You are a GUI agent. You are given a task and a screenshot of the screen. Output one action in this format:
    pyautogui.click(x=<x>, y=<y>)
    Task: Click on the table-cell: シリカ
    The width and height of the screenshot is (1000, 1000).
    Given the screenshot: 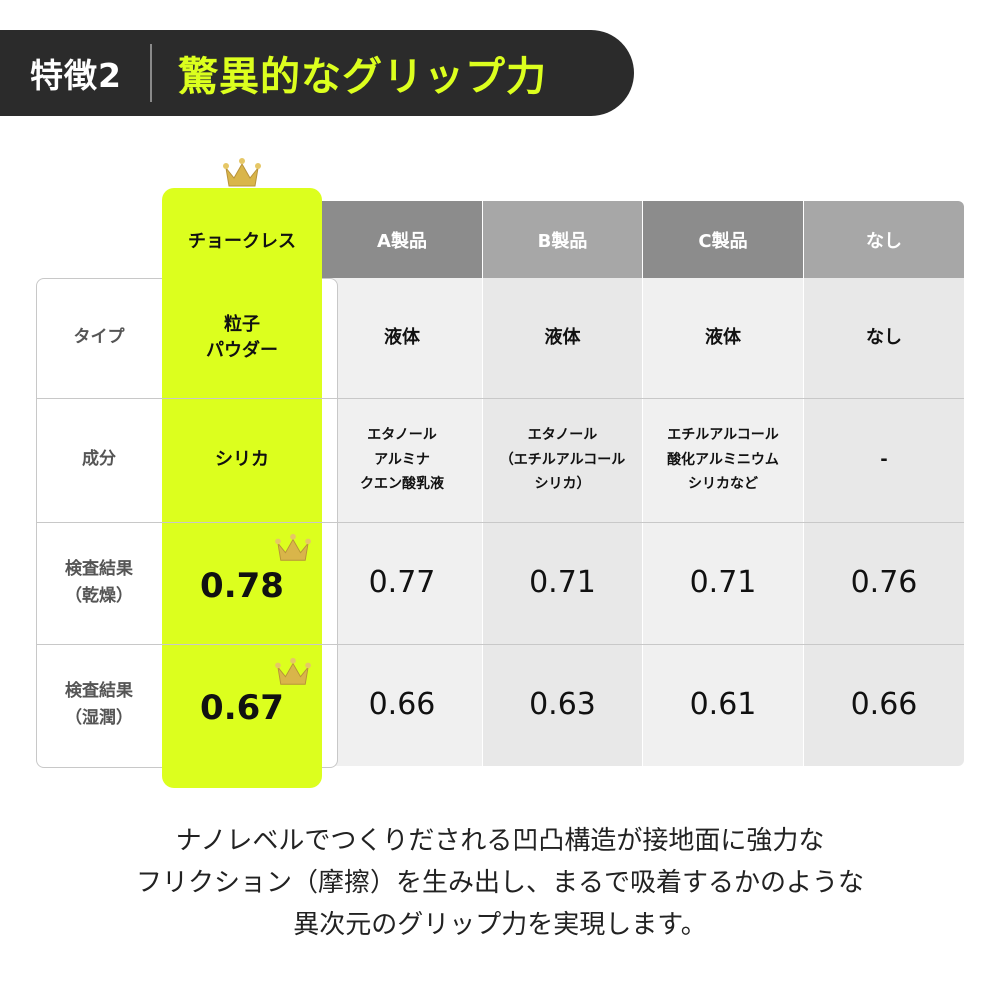 What is the action you would take?
    pyautogui.click(x=242, y=460)
    